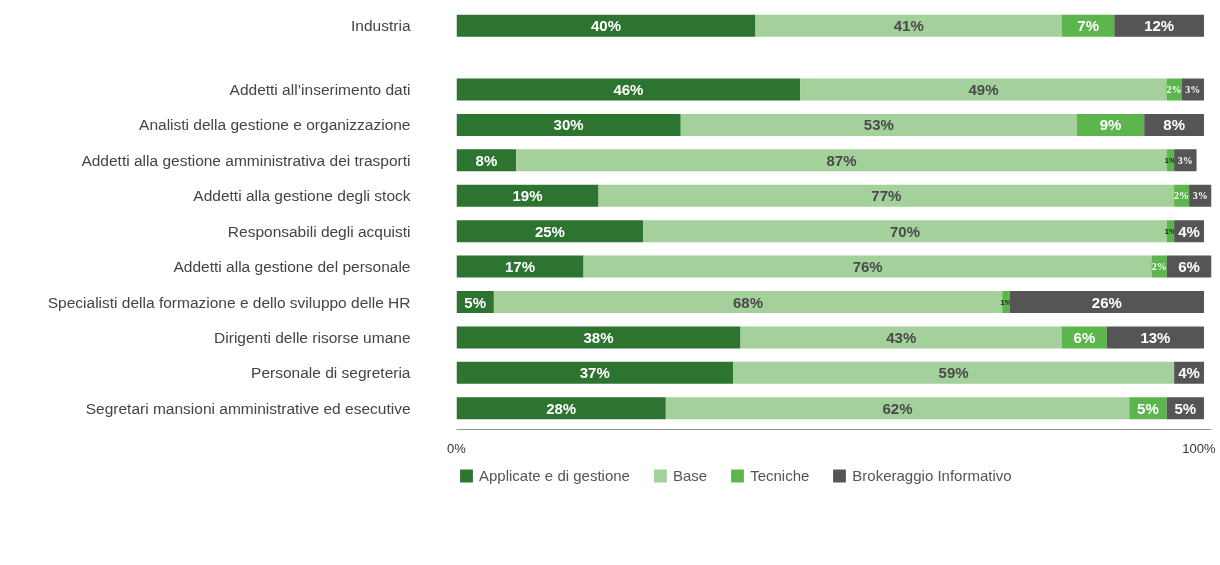  Describe the element at coordinates (897, 408) in the screenshot. I see `data-label: 62%` at that location.